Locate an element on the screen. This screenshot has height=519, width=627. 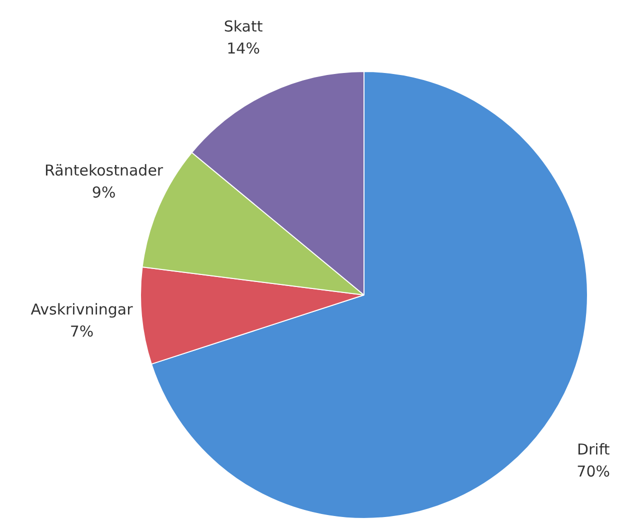
slice-label: Räntekostnader is located at coordinates (104, 170).